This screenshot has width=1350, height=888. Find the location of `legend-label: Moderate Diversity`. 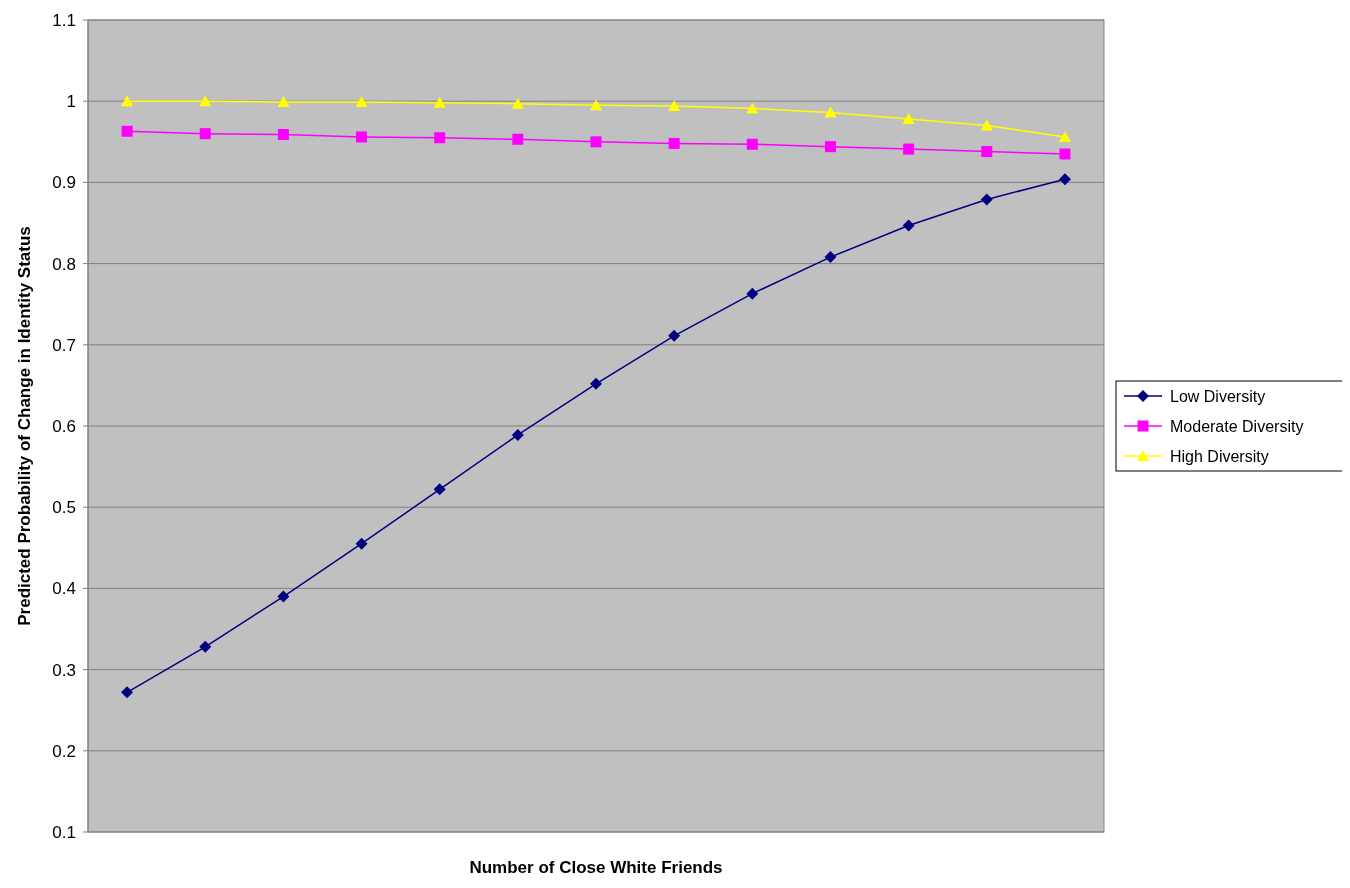

legend-label: Moderate Diversity is located at coordinates (1237, 426).